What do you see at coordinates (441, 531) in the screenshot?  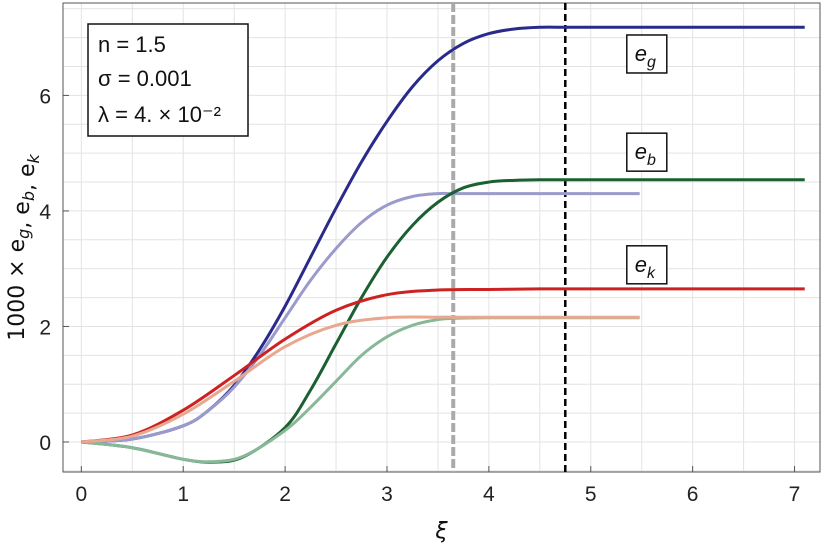 I see `x-axis-label: ξ` at bounding box center [441, 531].